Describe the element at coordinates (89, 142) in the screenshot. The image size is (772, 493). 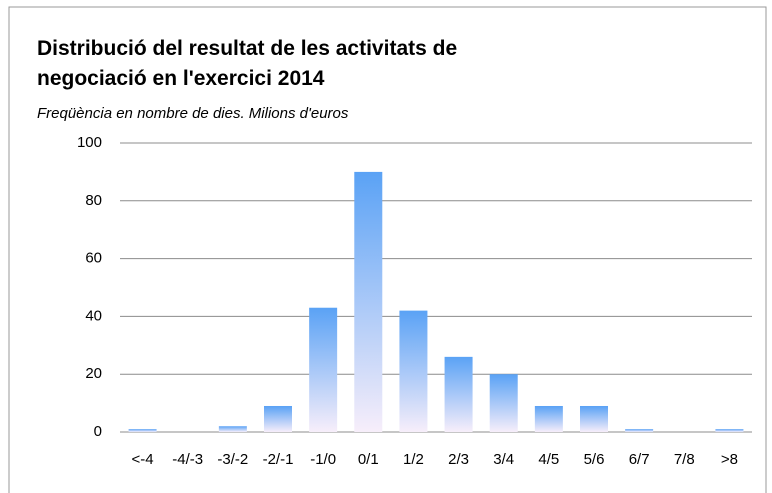
I see `y-tick-label: 100` at that location.